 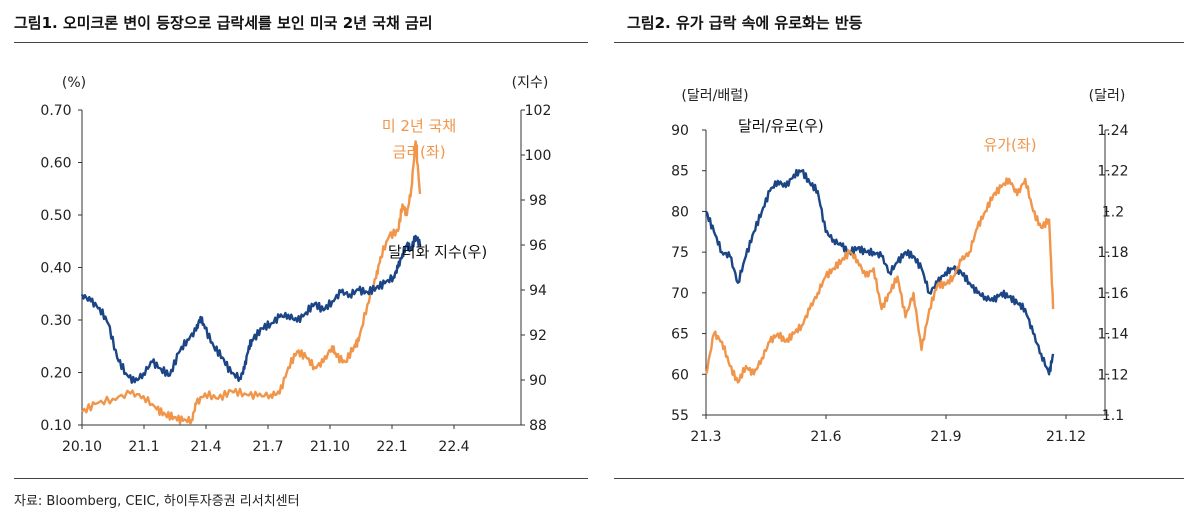 What do you see at coordinates (680, 375) in the screenshot?
I see `chart2-left-tick-label: 60` at bounding box center [680, 375].